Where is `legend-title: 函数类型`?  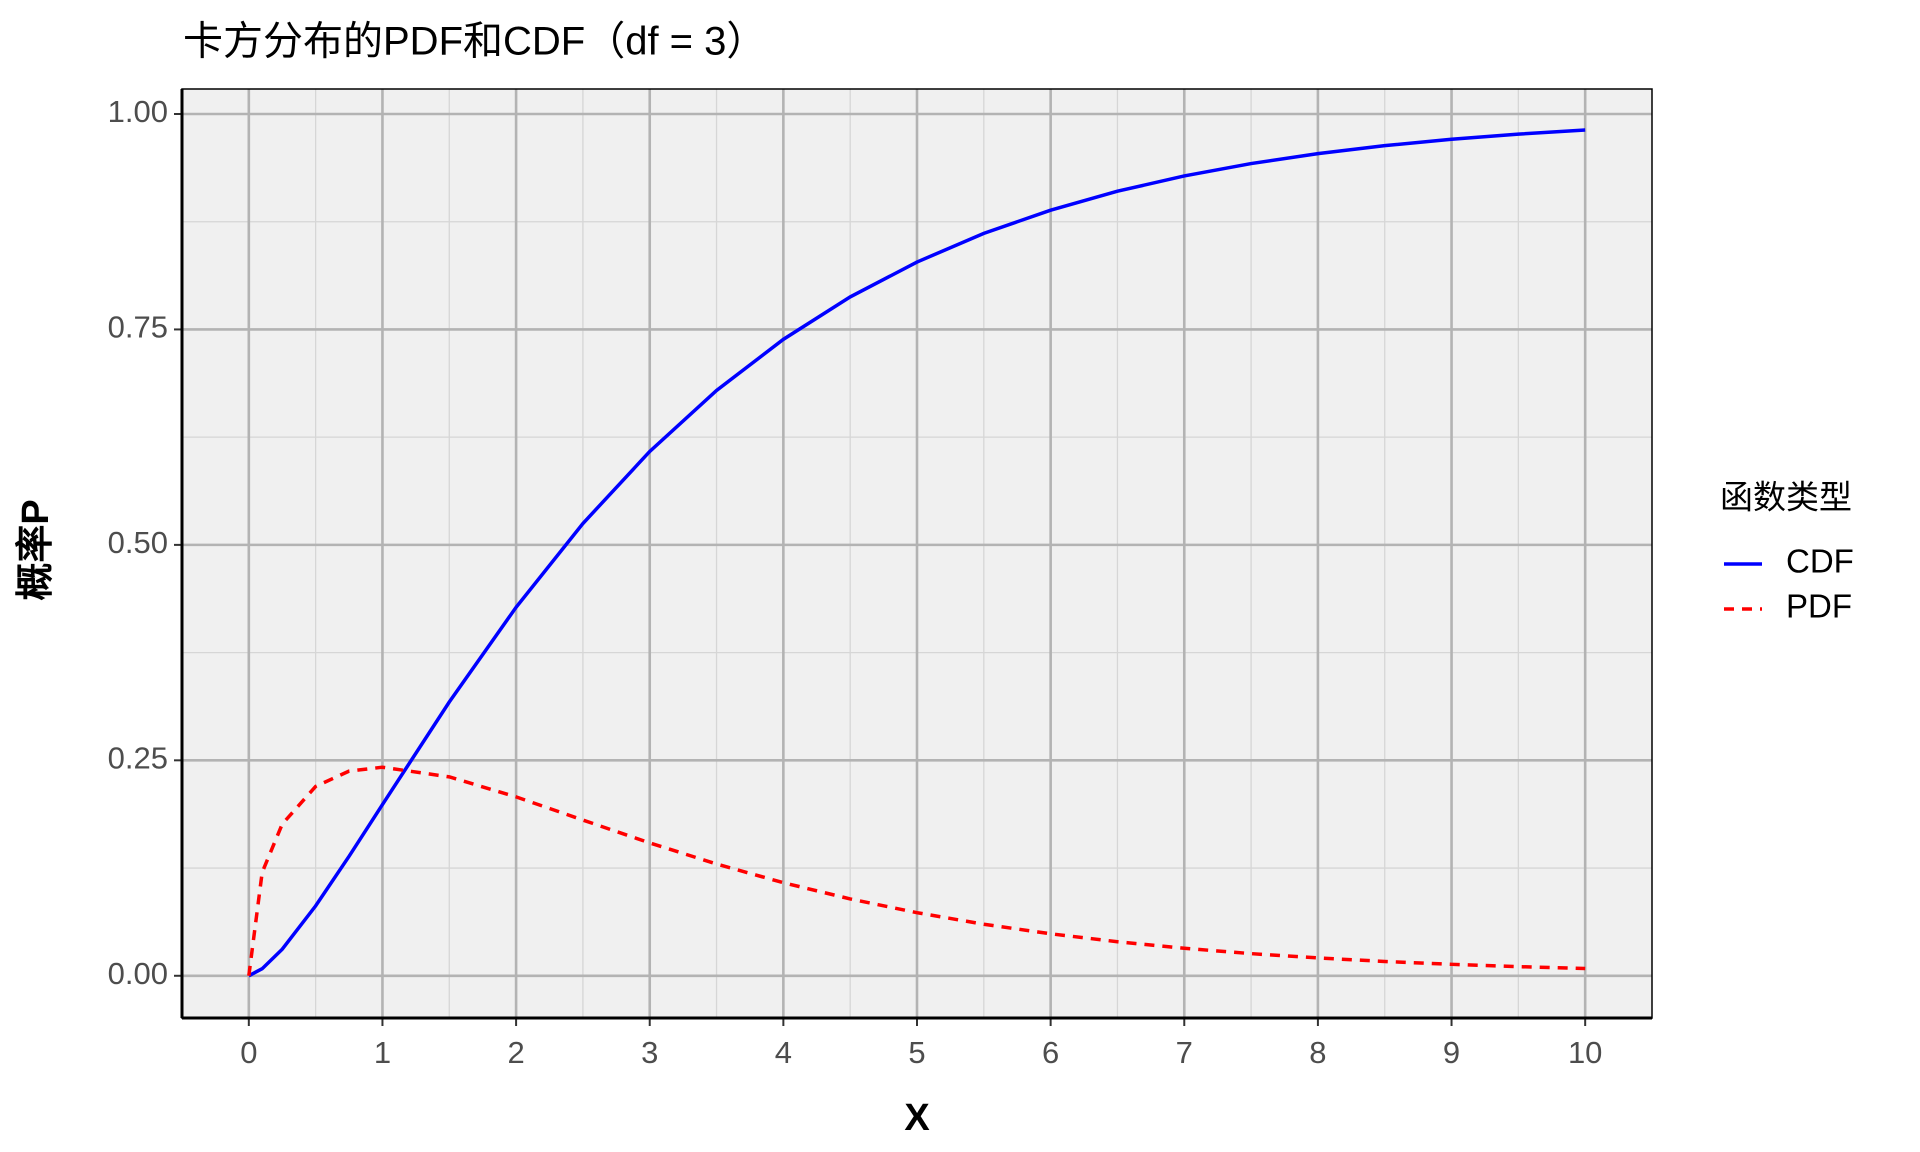
legend-title: 函数类型 is located at coordinates (1786, 497).